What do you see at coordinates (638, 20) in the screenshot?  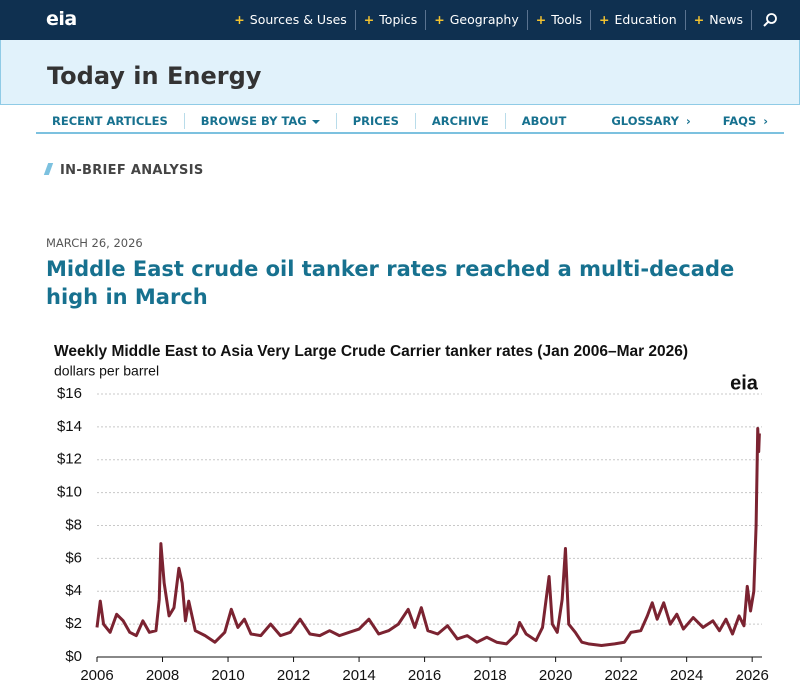 I see `nav-link: Education` at bounding box center [638, 20].